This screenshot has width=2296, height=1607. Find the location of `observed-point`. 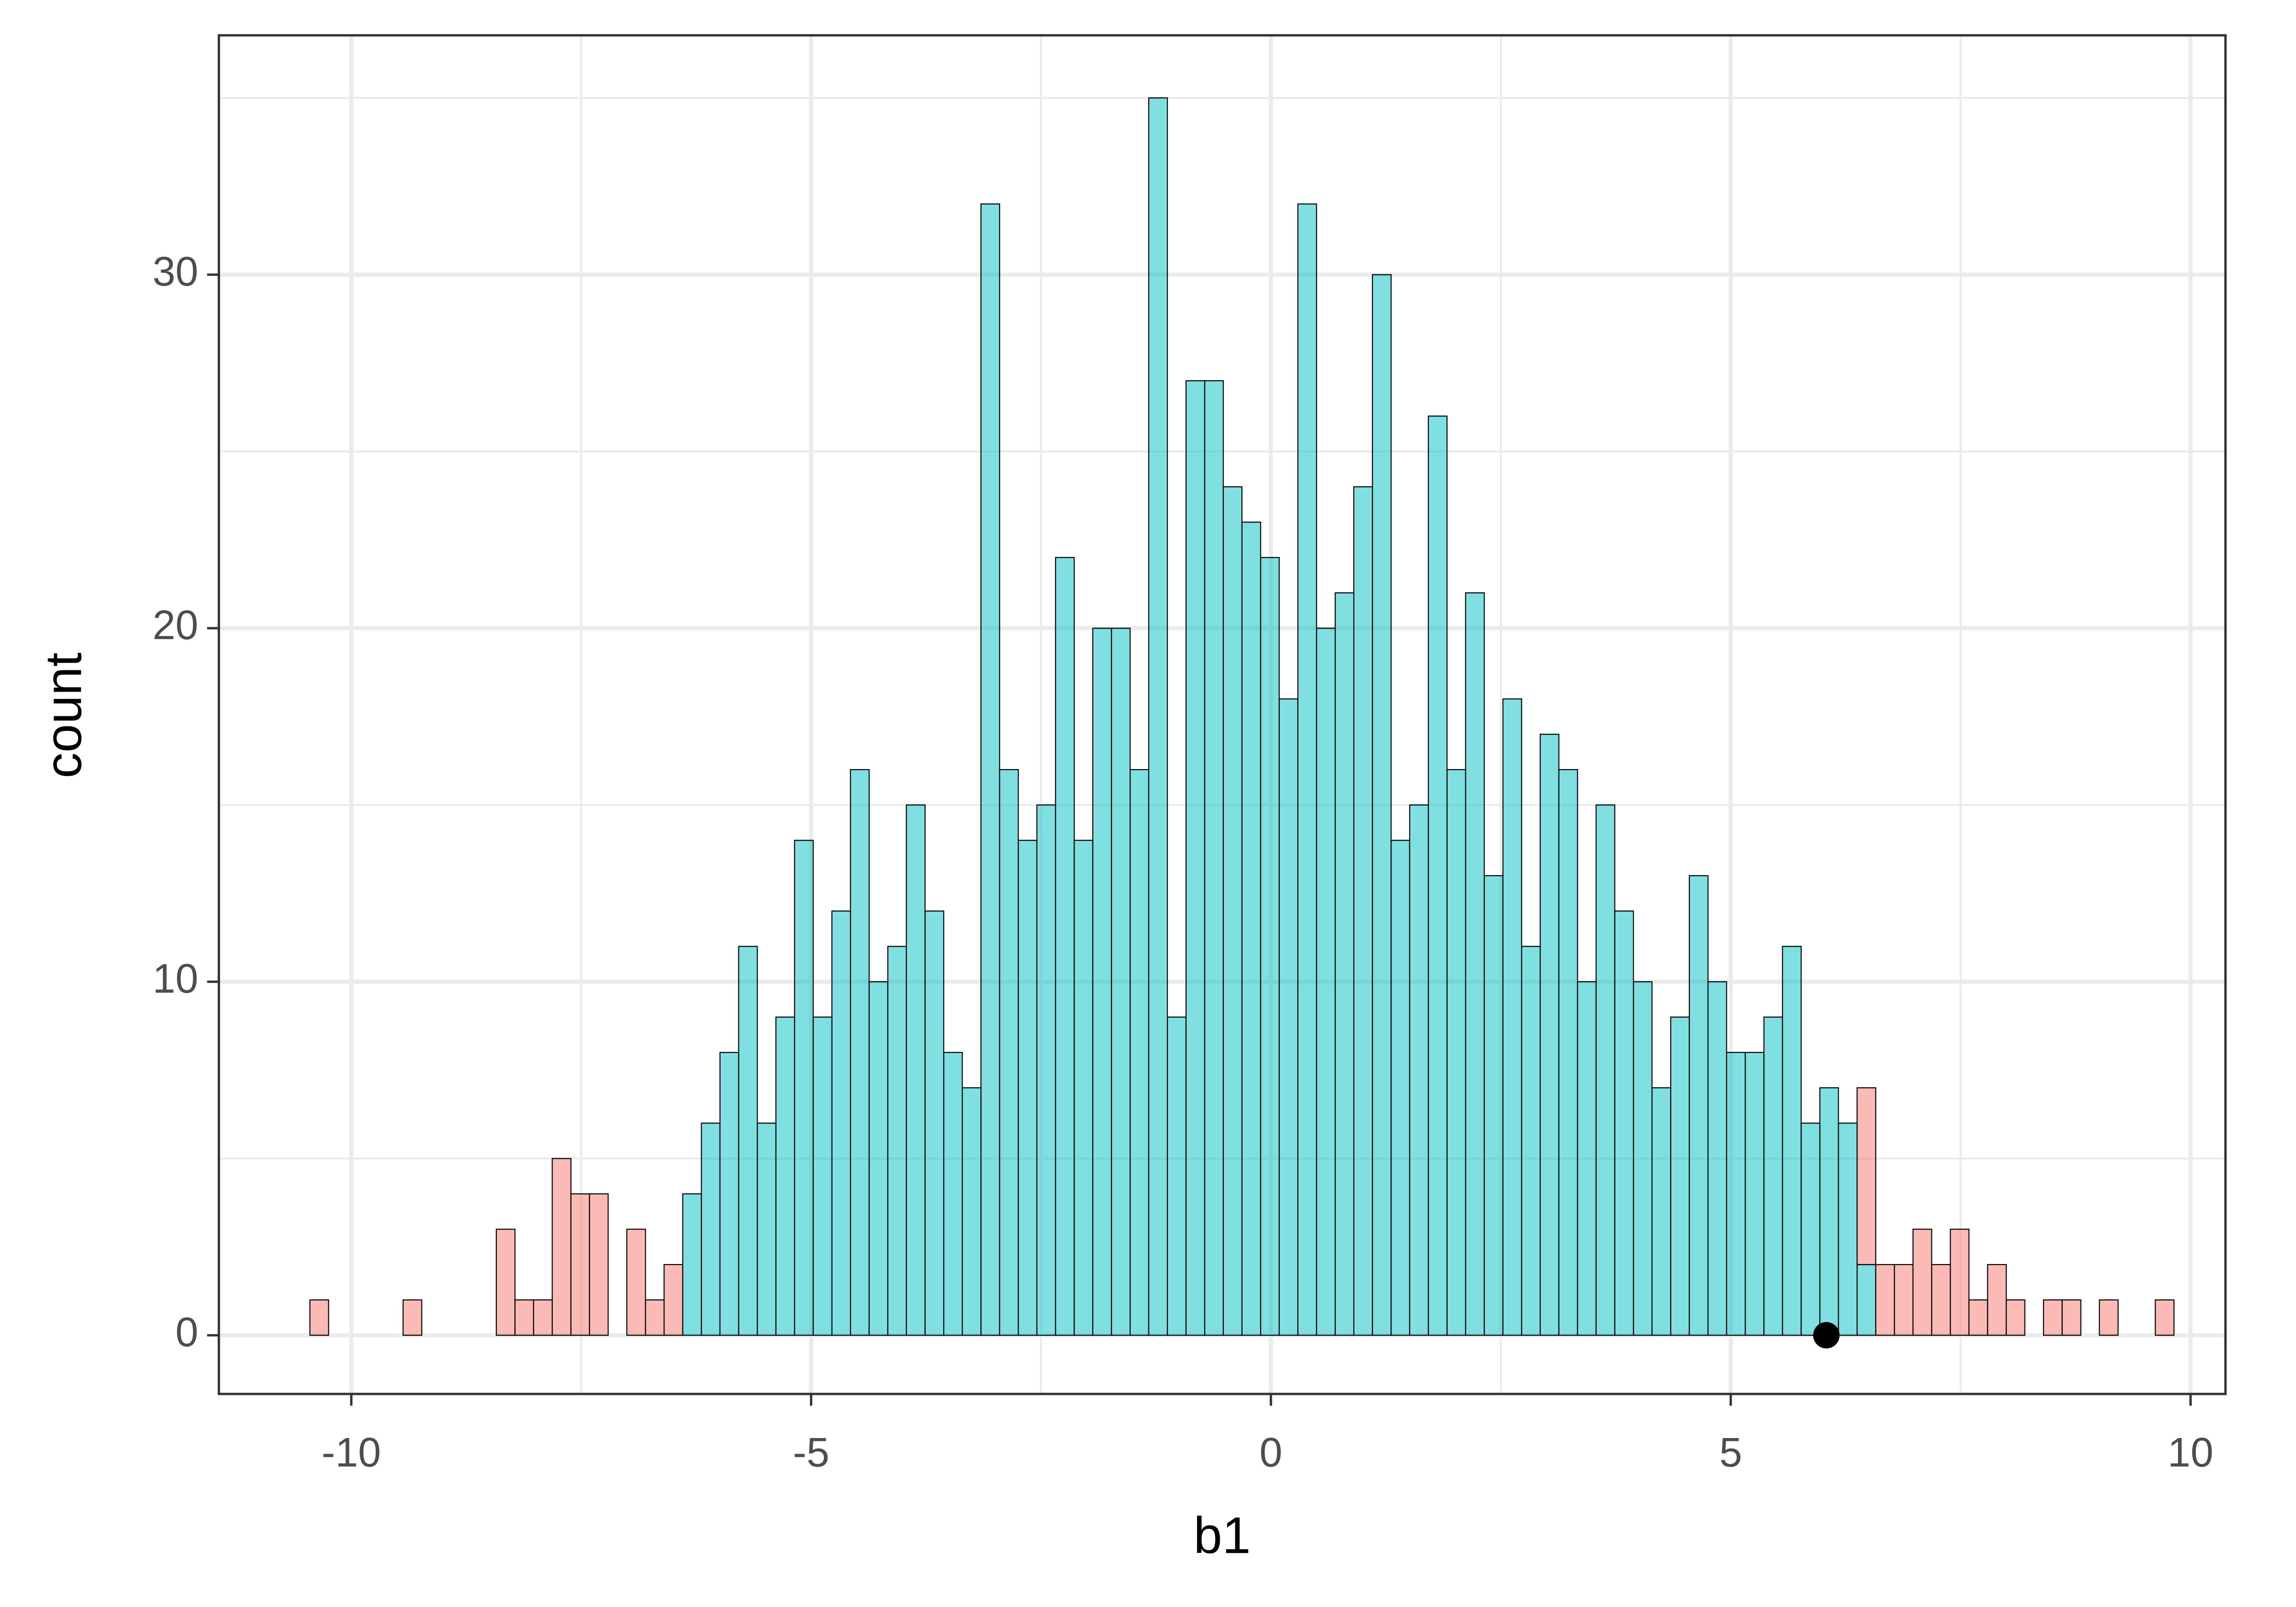

observed-point is located at coordinates (1826, 1335).